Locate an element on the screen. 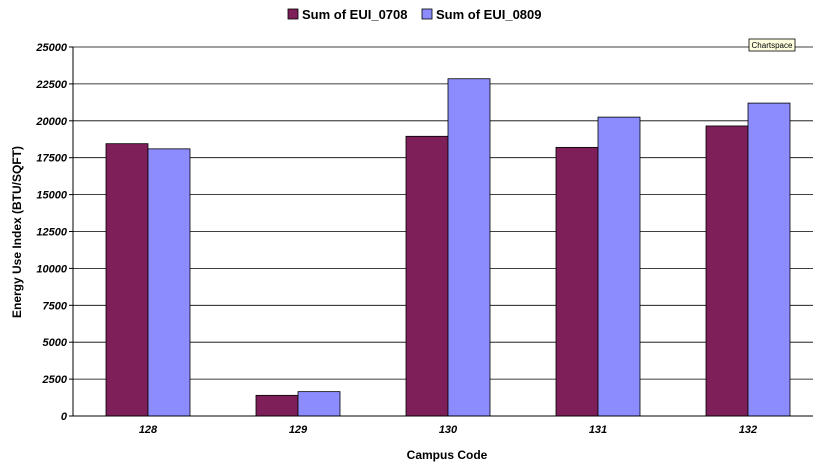 The height and width of the screenshot is (466, 813). y-tick-label: 5000 is located at coordinates (55, 343).